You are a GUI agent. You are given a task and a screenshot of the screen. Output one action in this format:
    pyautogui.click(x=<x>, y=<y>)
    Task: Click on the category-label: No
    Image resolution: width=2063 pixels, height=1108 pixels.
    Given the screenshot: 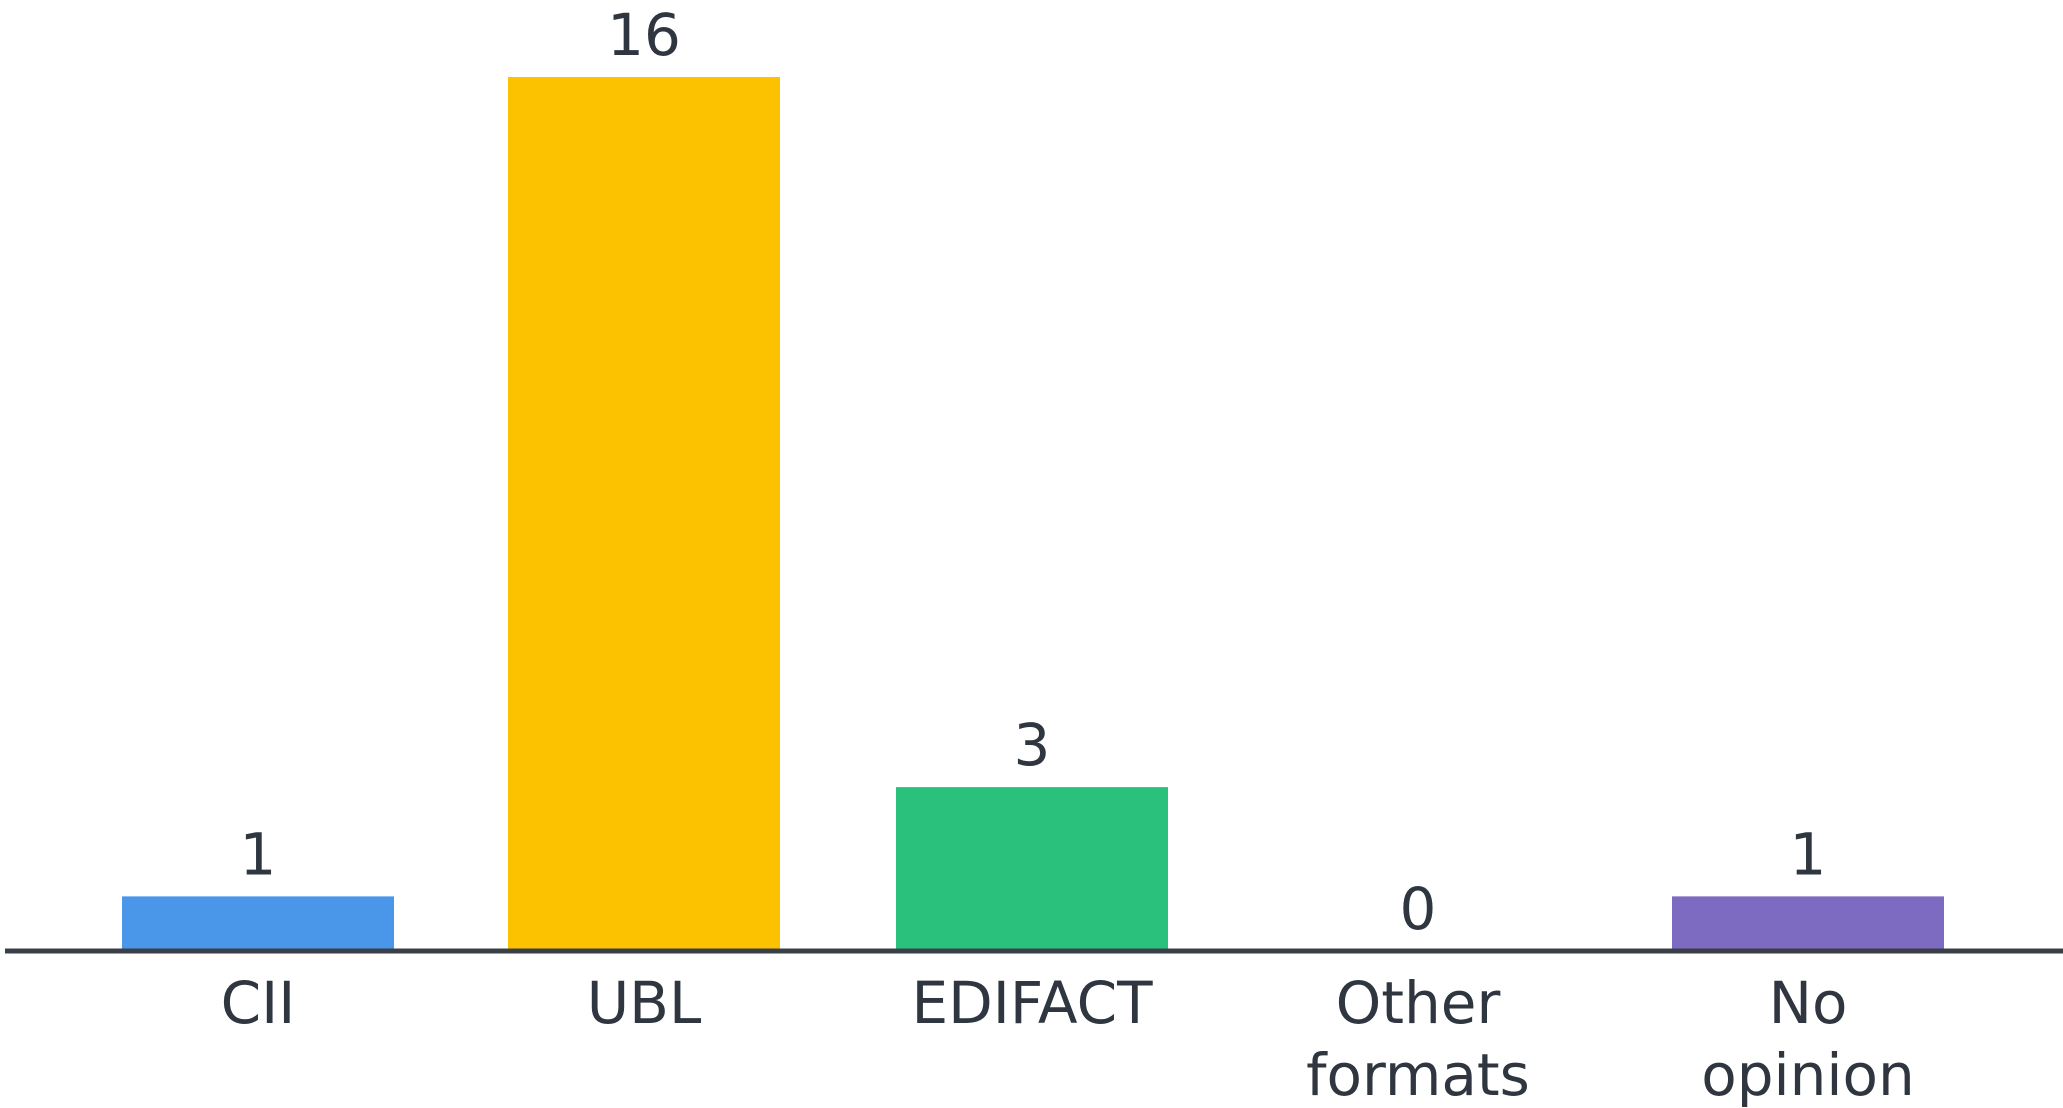 What is the action you would take?
    pyautogui.click(x=1808, y=1003)
    